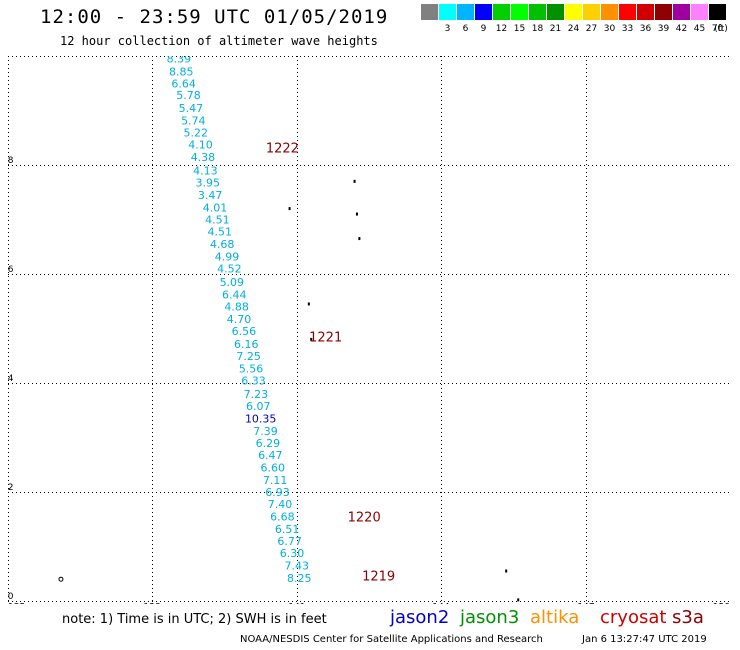 The width and height of the screenshot is (740, 650). I want to click on wave-height-value: 6.64, so click(183, 83).